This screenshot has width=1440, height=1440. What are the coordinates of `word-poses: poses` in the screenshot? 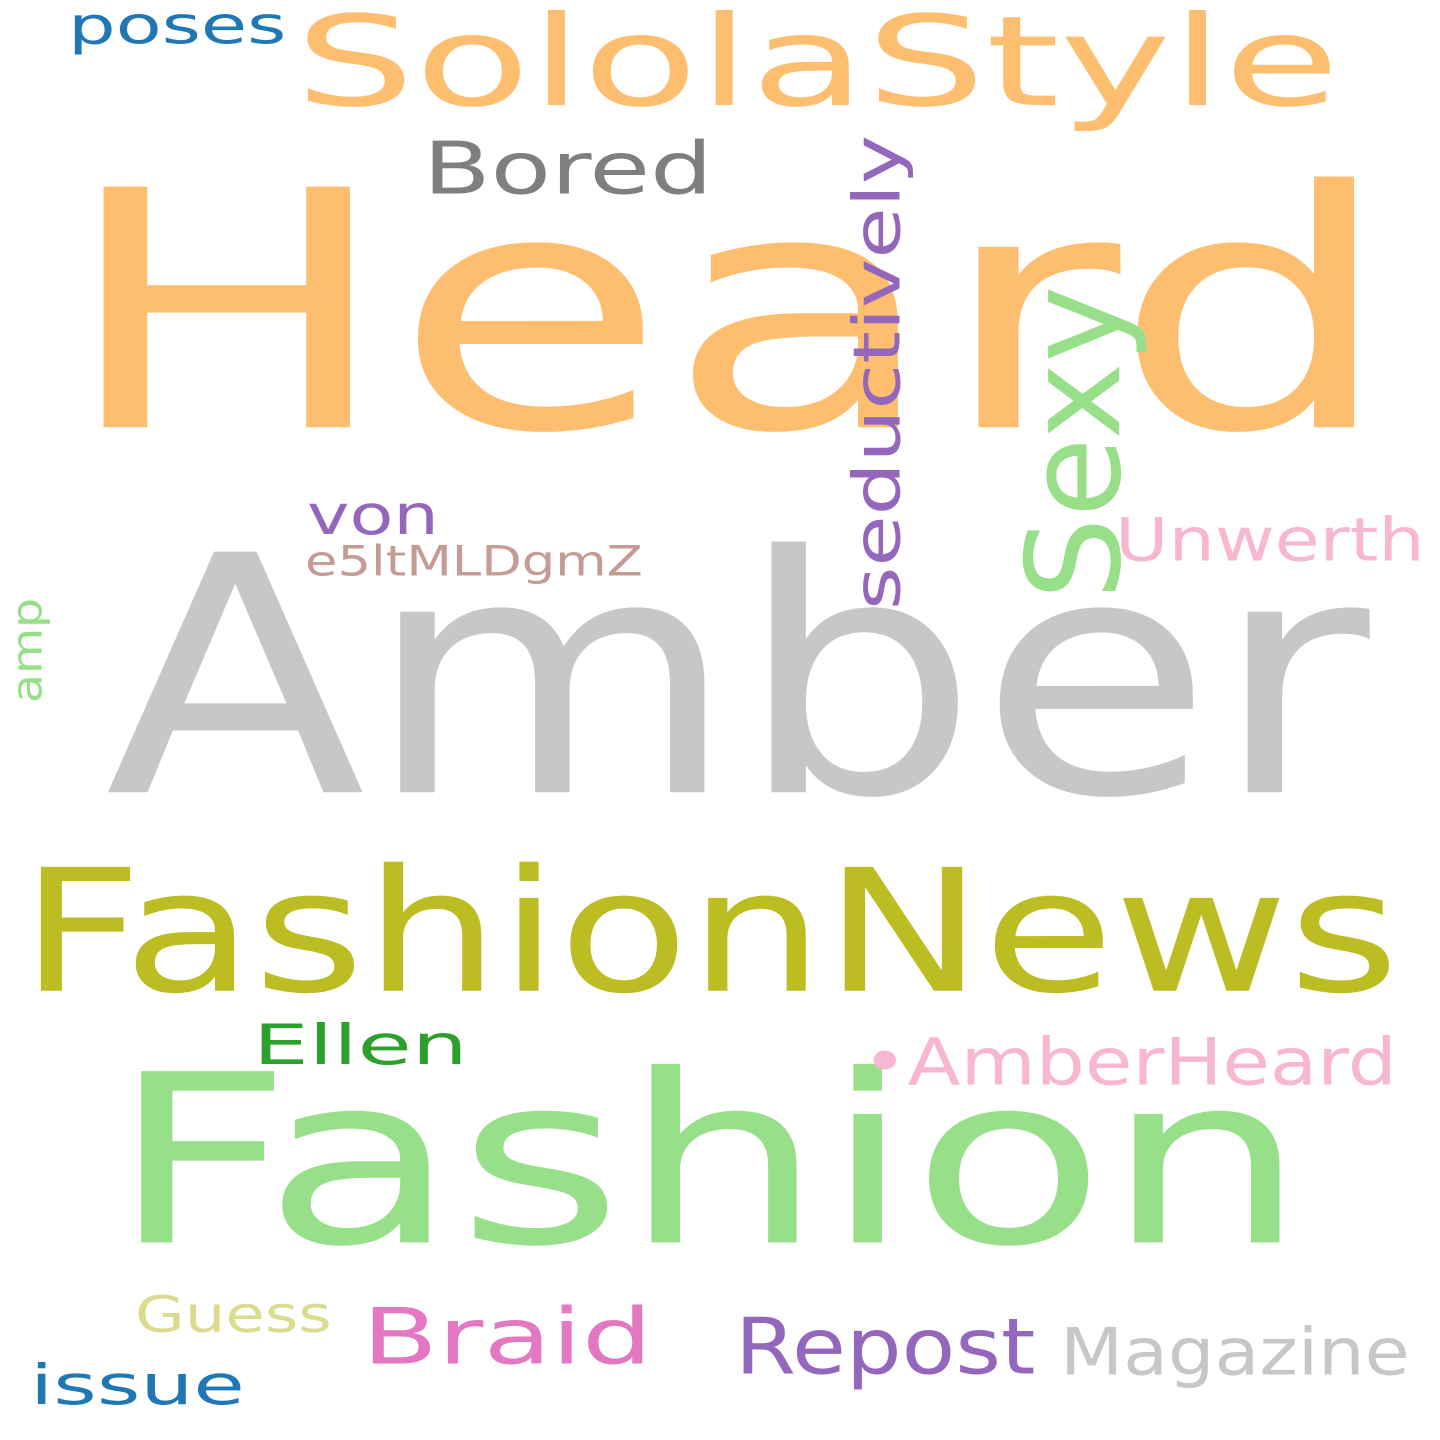 It's located at (177, 28).